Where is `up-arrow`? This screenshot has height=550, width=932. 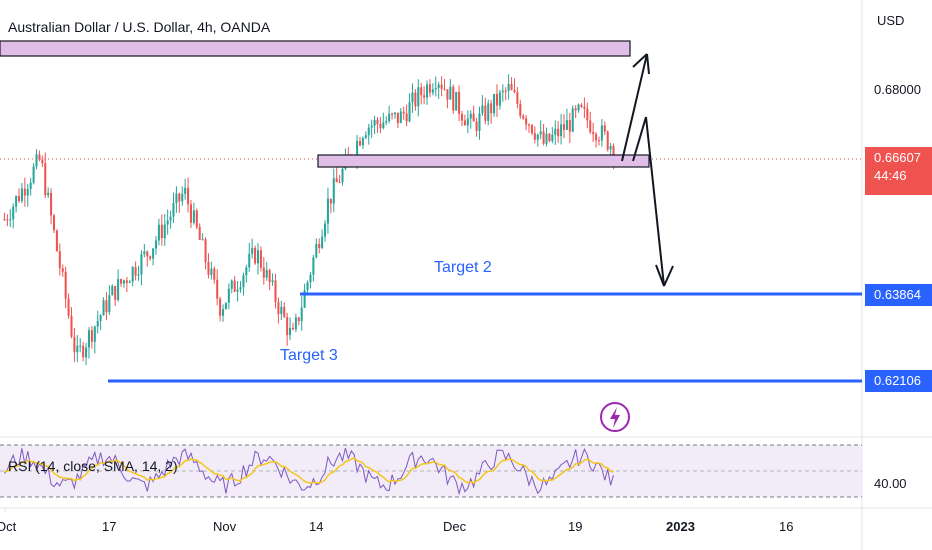 up-arrow is located at coordinates (635, 107).